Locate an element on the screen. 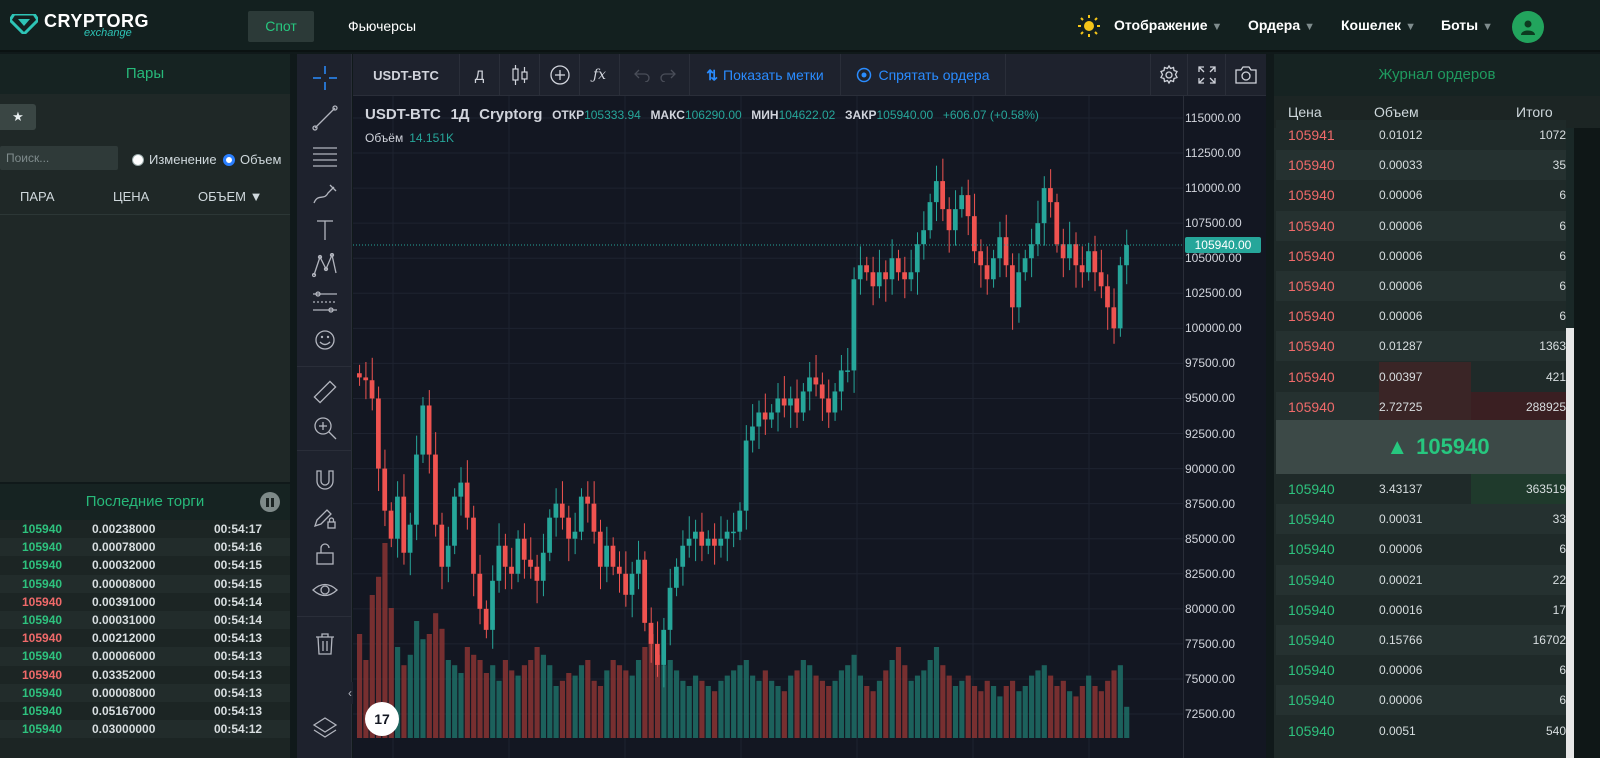 The image size is (1600, 758). crosshair-tool is located at coordinates (324, 78).